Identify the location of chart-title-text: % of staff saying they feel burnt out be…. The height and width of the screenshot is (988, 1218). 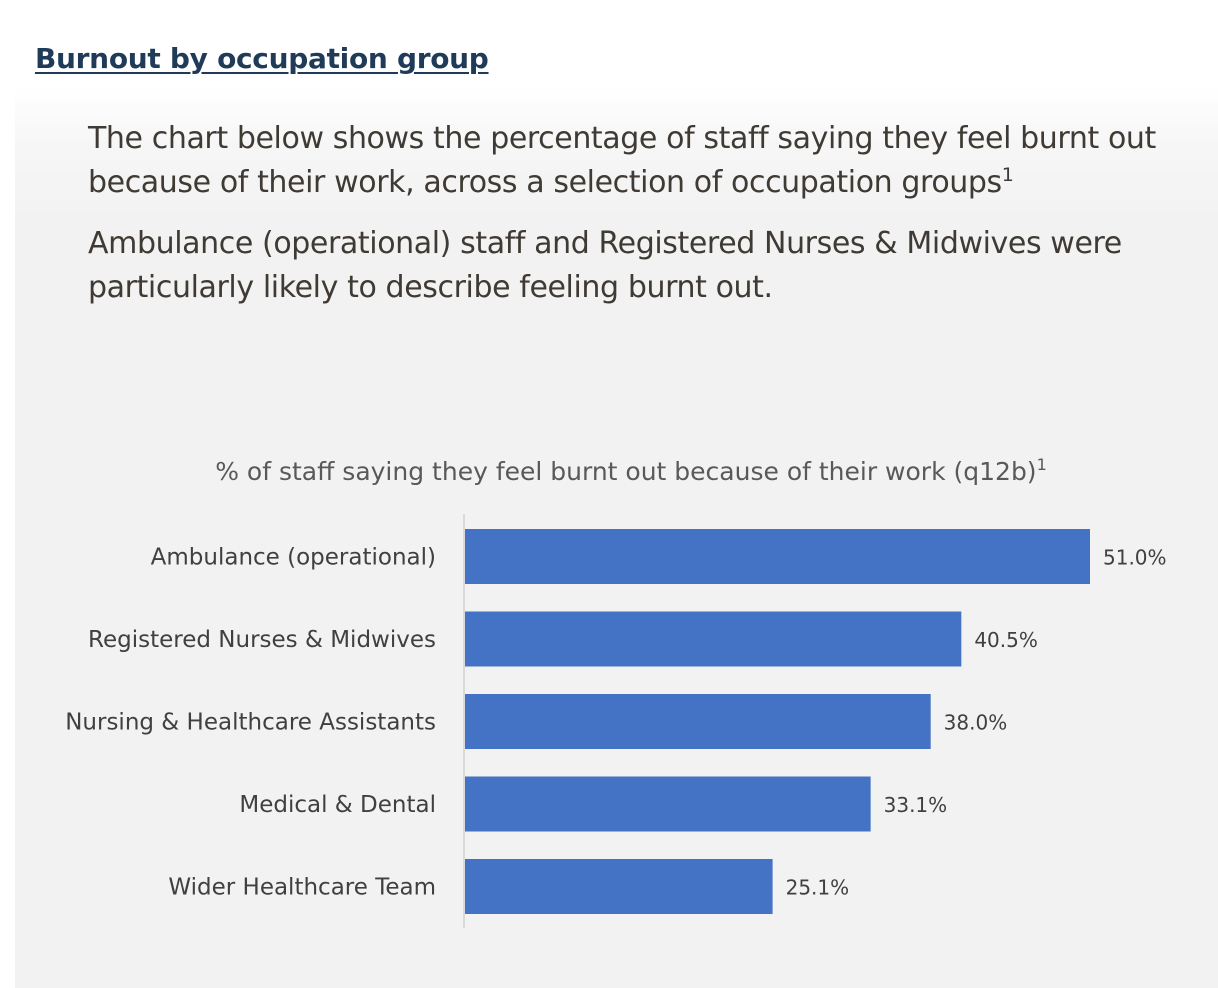
(625, 471).